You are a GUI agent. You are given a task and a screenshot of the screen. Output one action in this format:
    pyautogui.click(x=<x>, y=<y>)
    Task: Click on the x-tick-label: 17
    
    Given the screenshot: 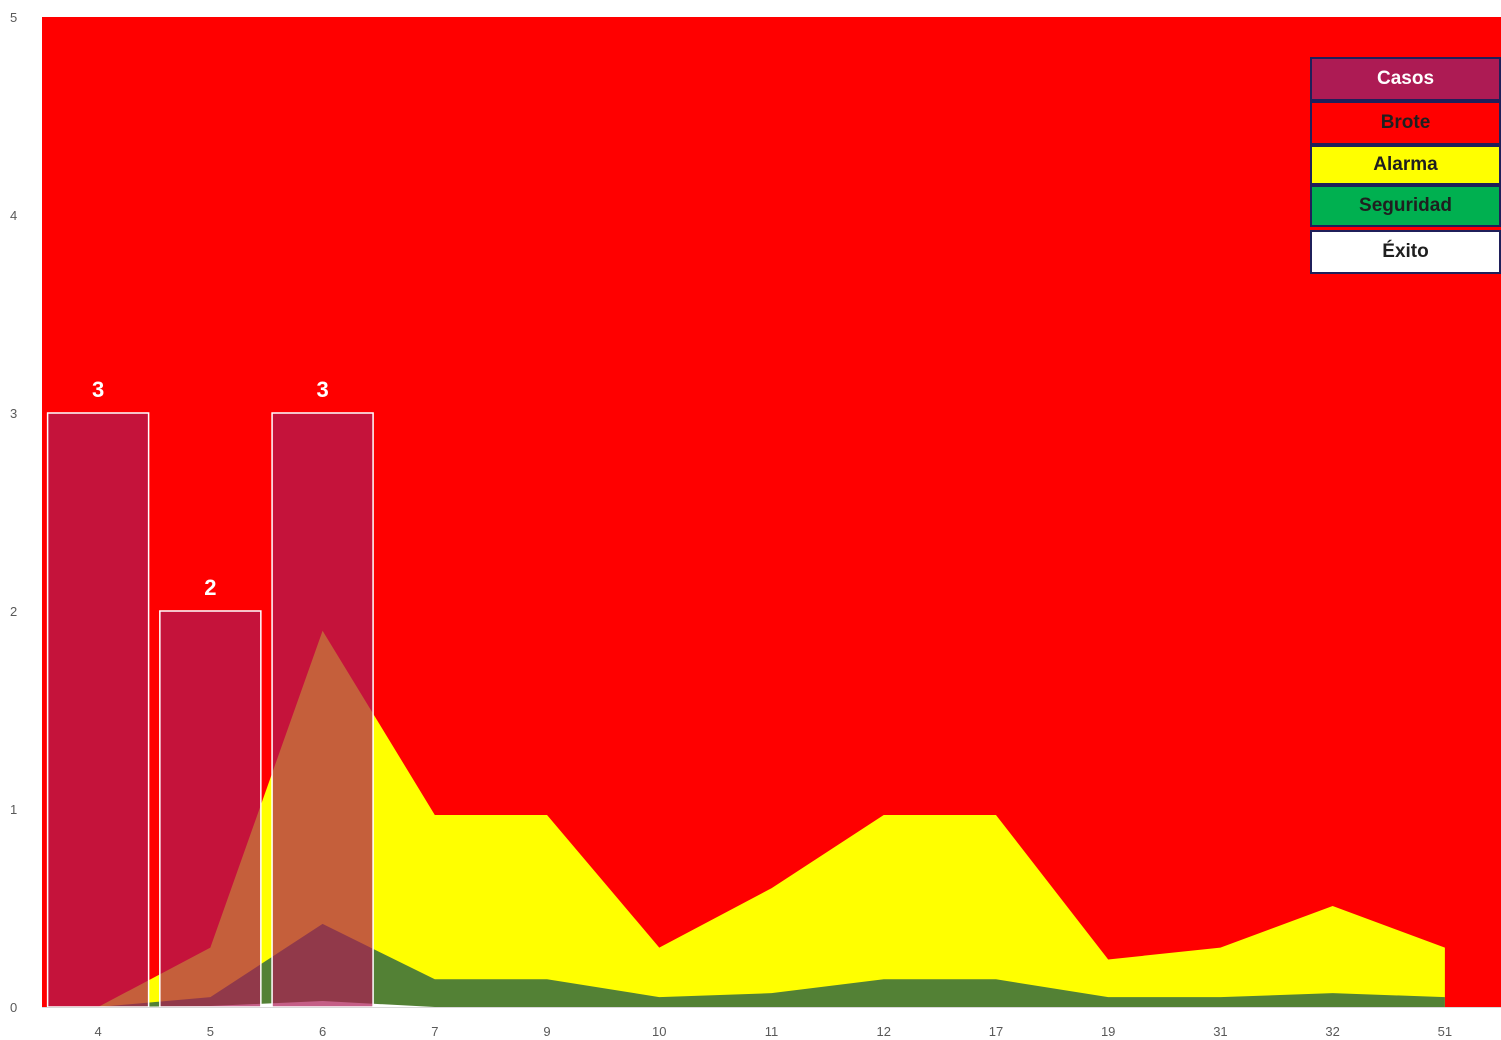 What is the action you would take?
    pyautogui.click(x=996, y=1031)
    